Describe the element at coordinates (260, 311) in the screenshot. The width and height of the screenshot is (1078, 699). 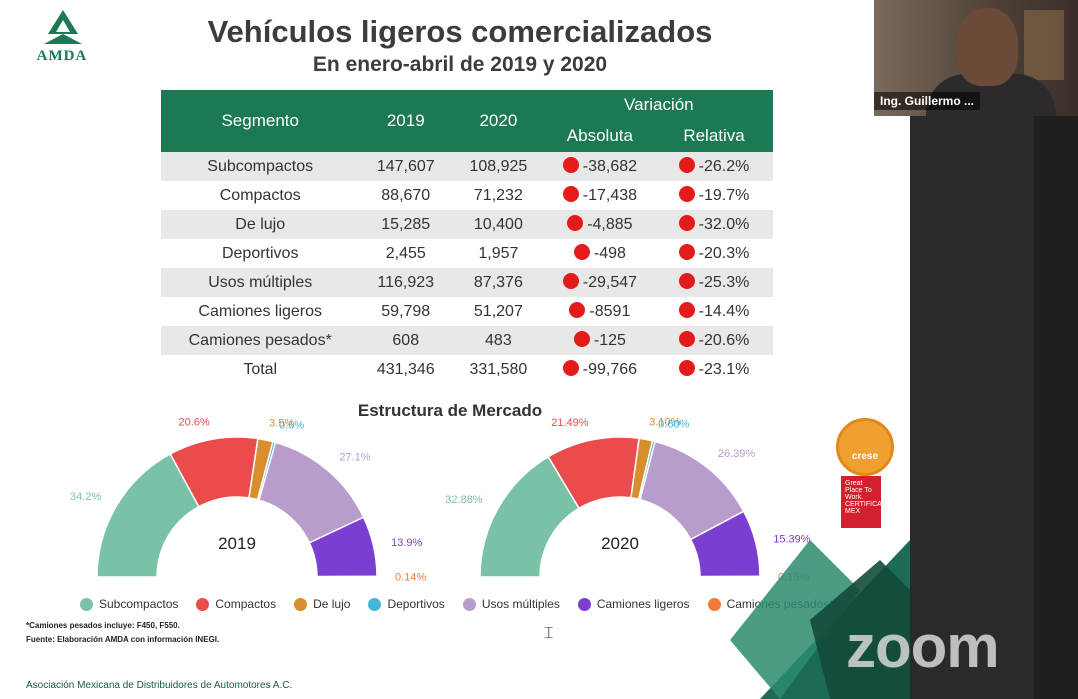
I see `segment-cell: Camiones ligeros` at that location.